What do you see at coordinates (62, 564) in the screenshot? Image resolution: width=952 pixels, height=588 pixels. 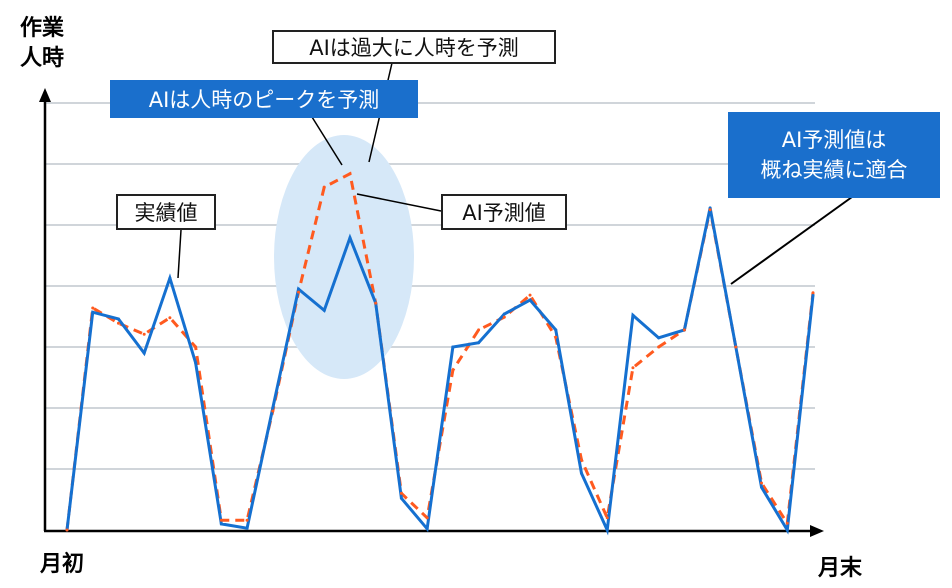 I see `x-axis-start-label: 月初` at bounding box center [62, 564].